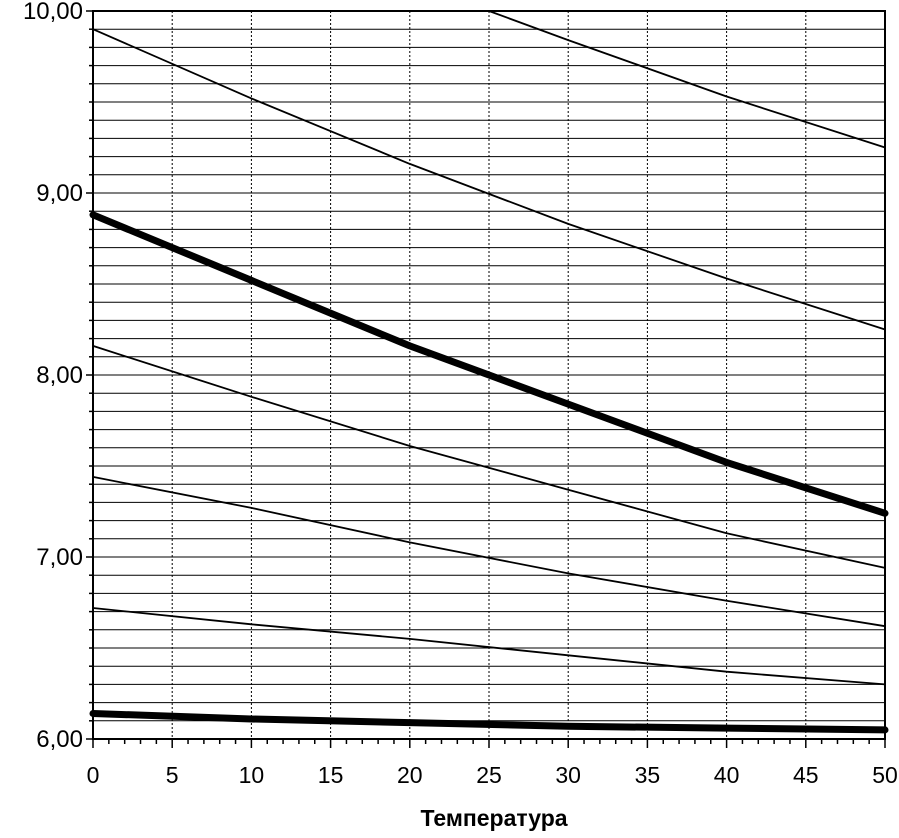 This screenshot has width=899, height=838. What do you see at coordinates (489, 775) in the screenshot?
I see `x-tick-label: 25` at bounding box center [489, 775].